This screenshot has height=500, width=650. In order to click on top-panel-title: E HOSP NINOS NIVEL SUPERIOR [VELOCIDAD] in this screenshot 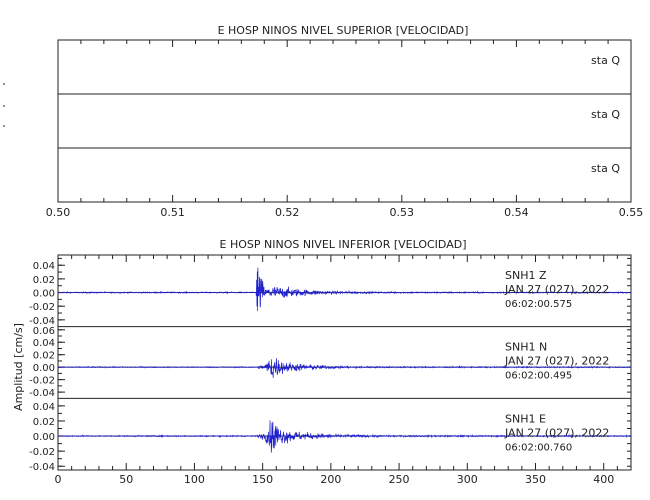, I will do `click(343, 30)`.